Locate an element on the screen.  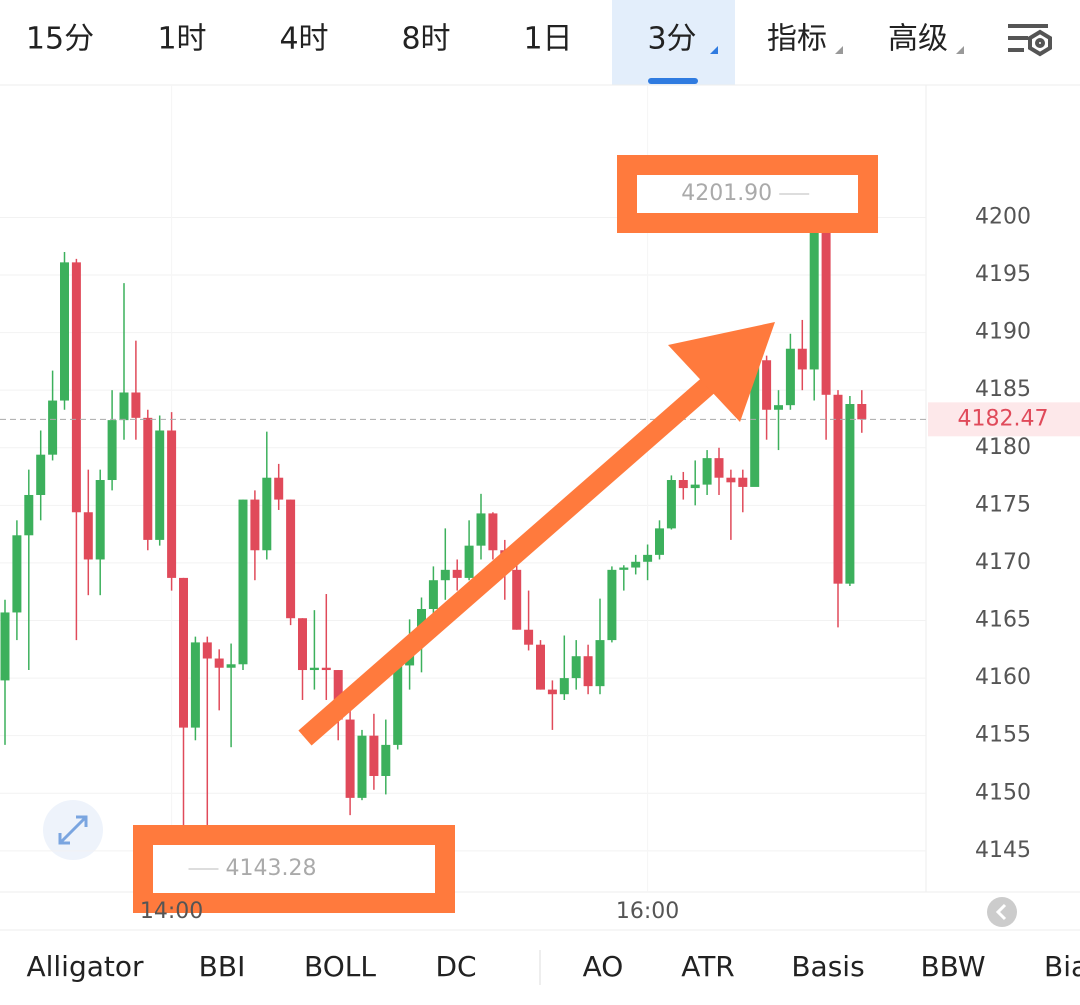
y-tick-label: 4155 is located at coordinates (1003, 735).